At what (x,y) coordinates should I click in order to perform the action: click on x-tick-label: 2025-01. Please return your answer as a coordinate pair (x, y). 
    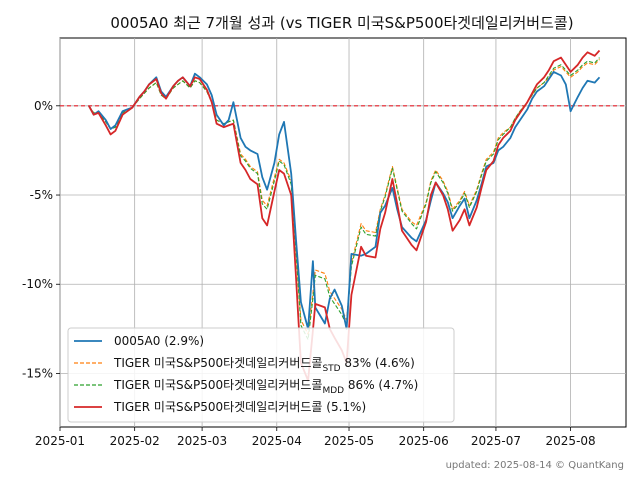
    Looking at the image, I should click on (60, 441).